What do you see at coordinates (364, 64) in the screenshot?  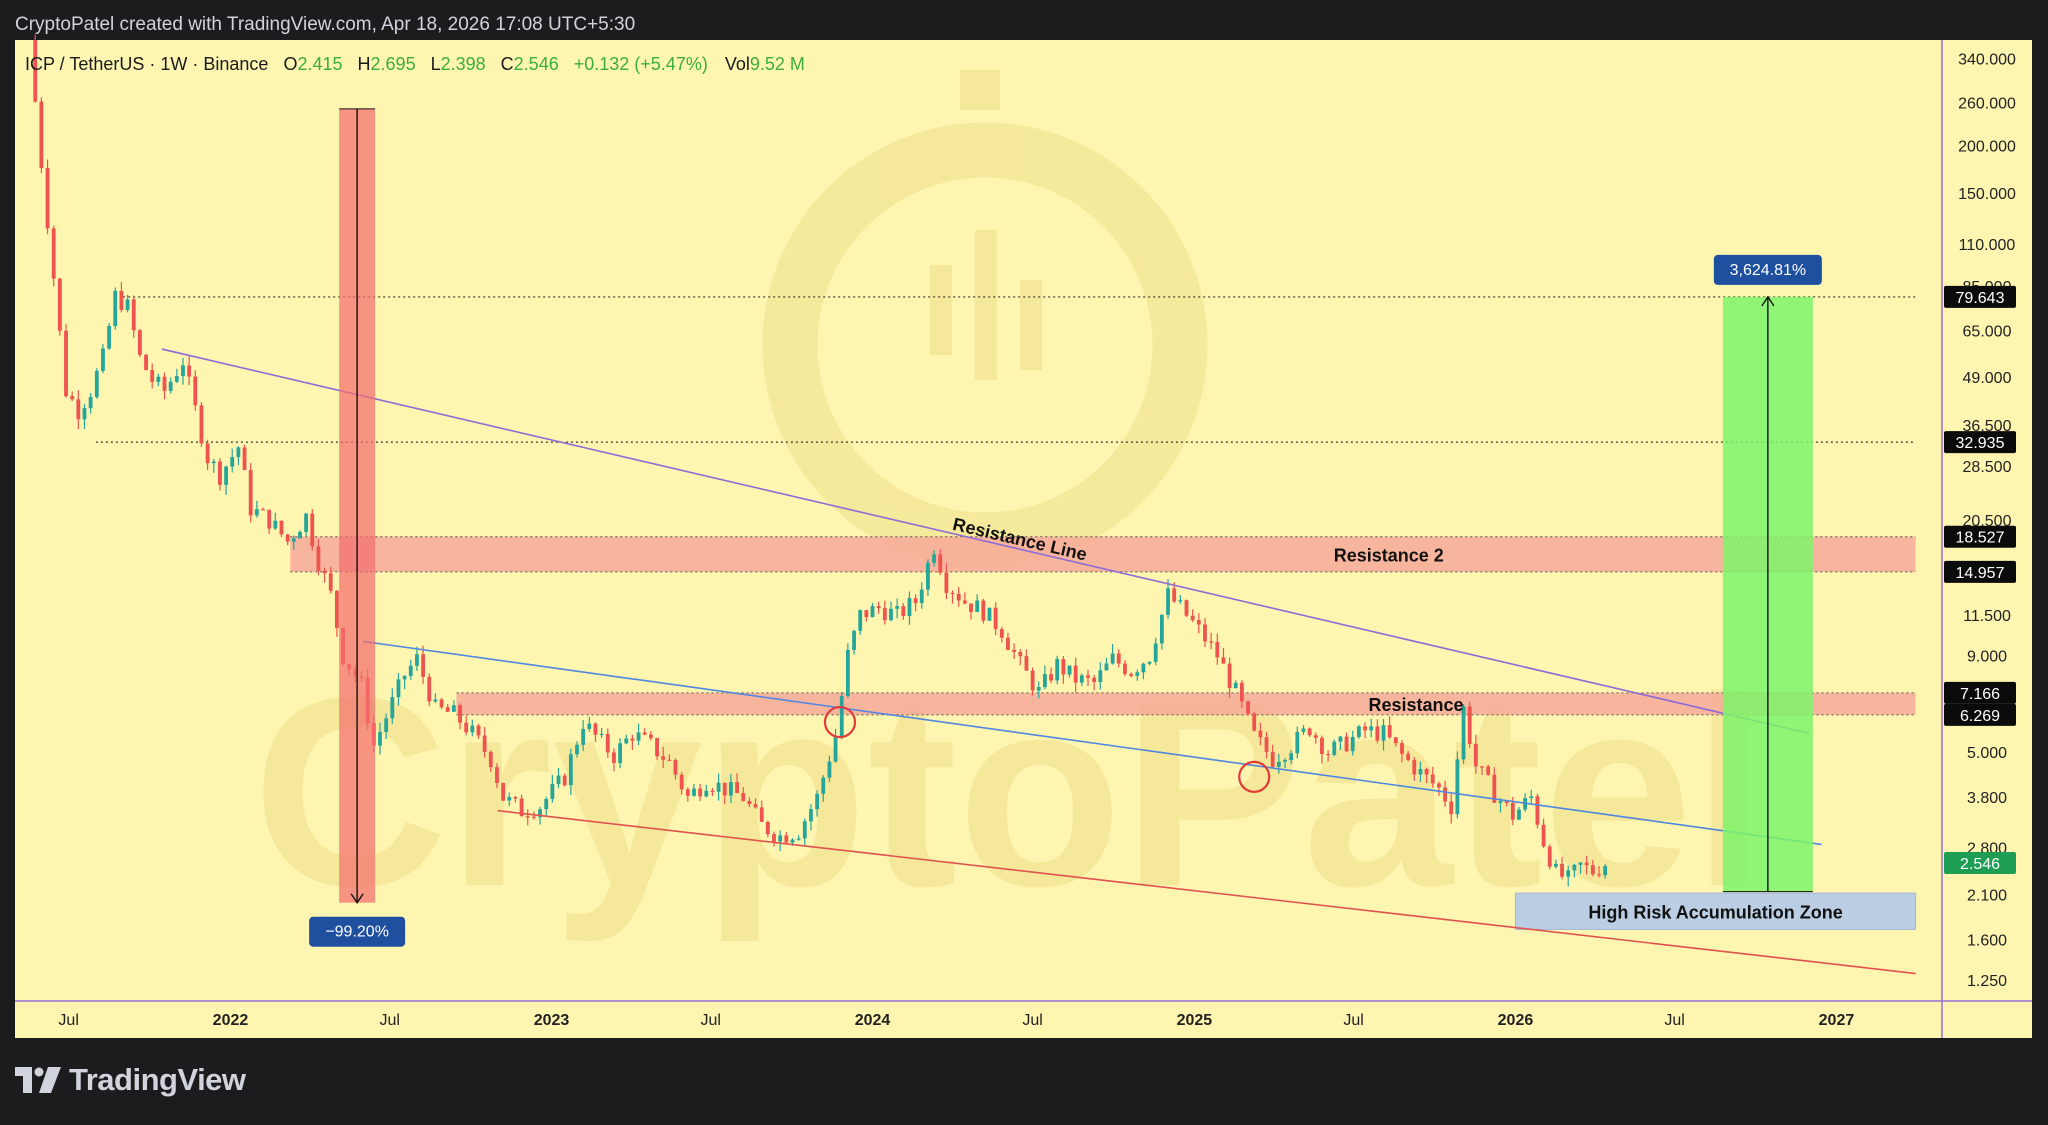 I see `legend-high-label: H` at bounding box center [364, 64].